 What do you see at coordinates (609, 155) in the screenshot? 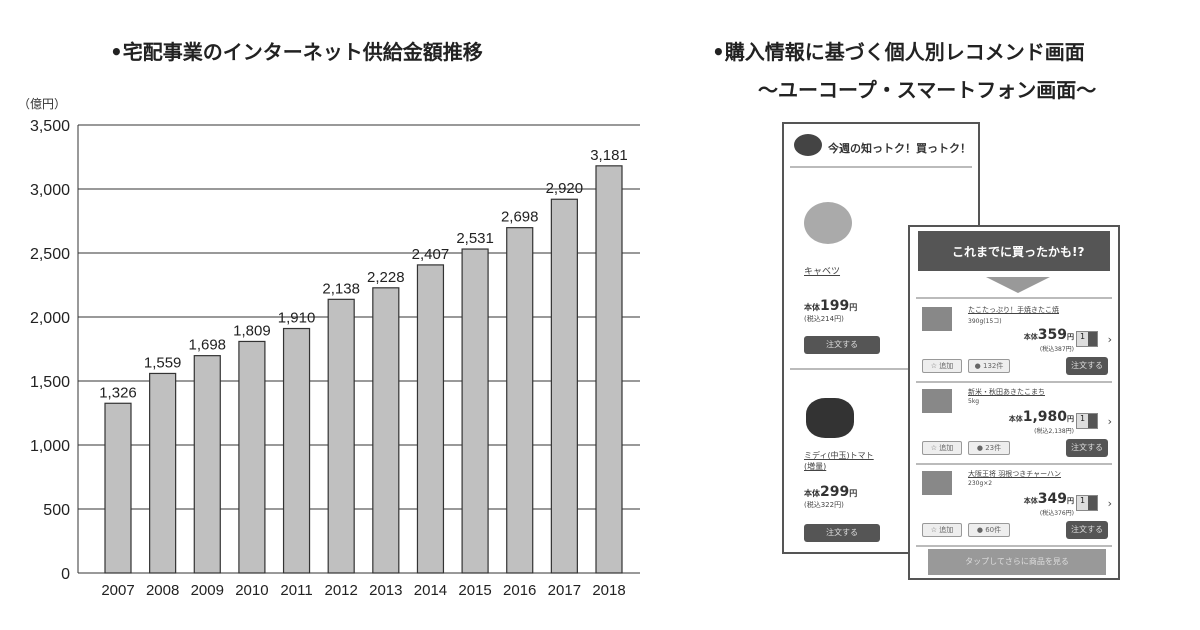
I see `data-label: 3,181` at bounding box center [609, 155].